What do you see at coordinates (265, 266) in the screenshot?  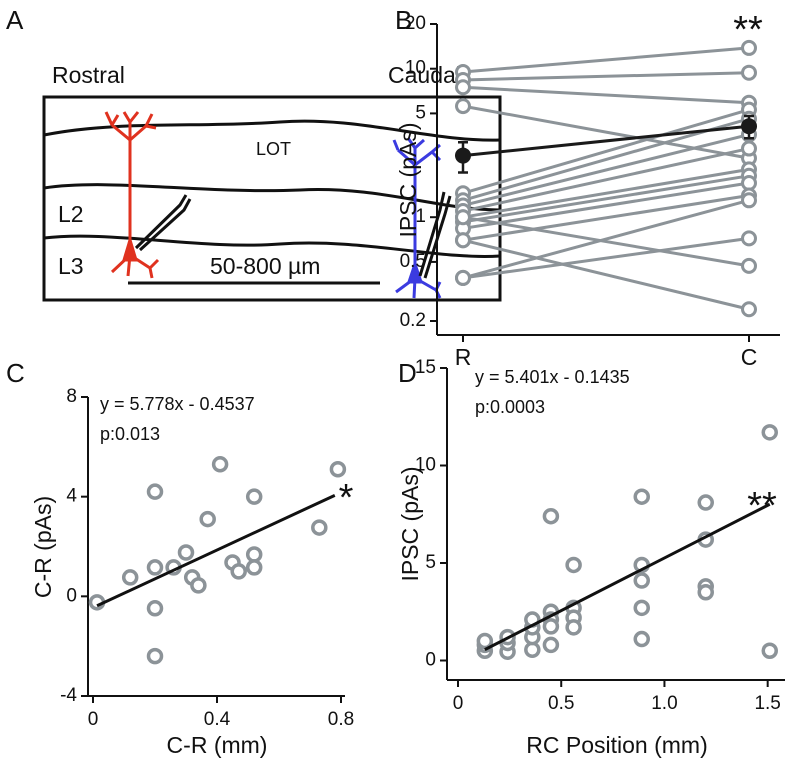 I see `scale-label: 50-800 µm` at bounding box center [265, 266].